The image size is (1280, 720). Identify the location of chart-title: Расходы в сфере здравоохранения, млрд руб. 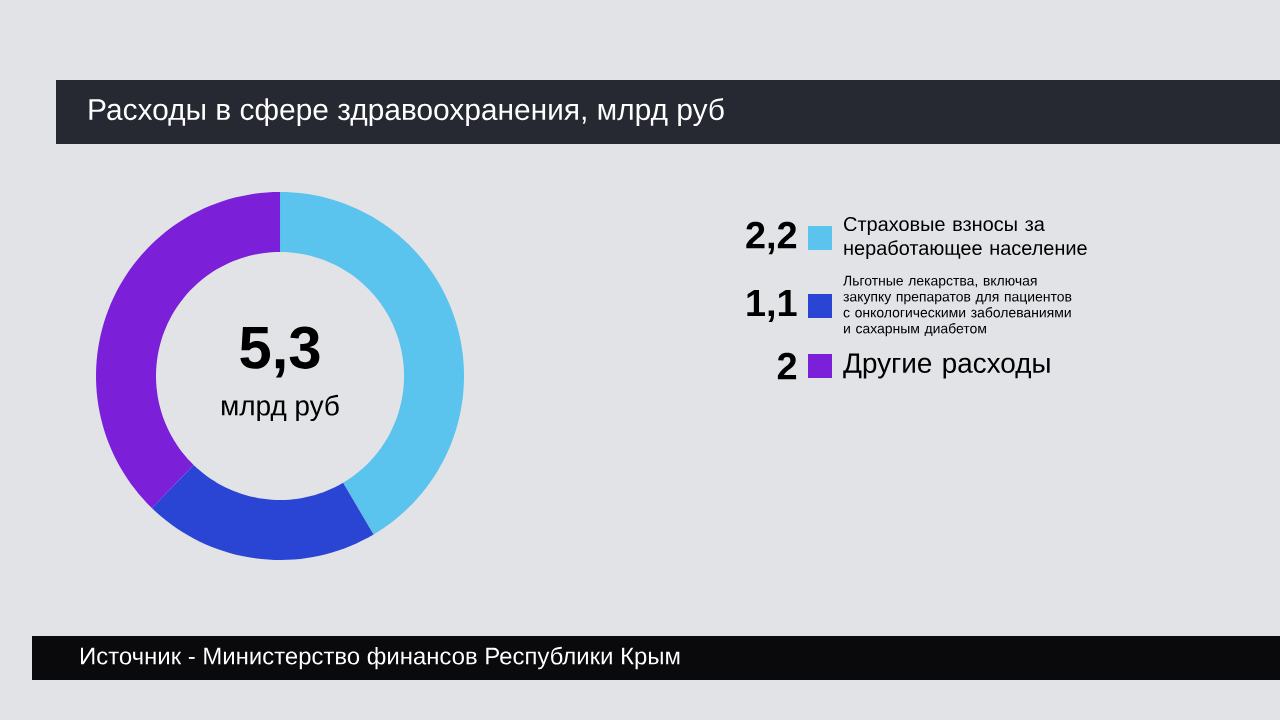
(406, 112).